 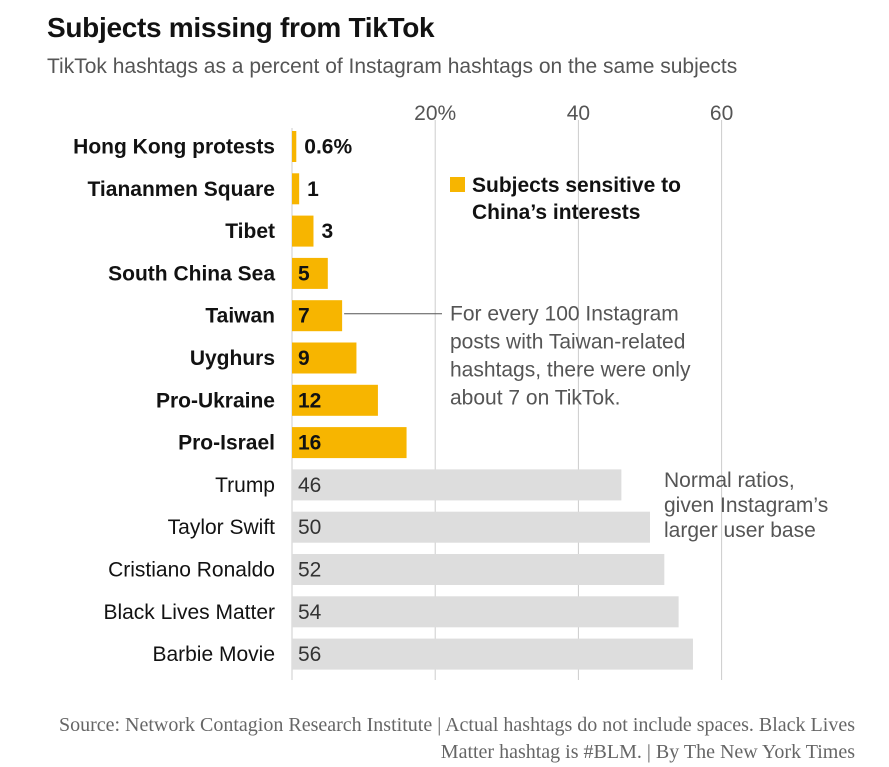 I want to click on annotation-taiwan-line-4: about 7 on TikTok., so click(x=535, y=398).